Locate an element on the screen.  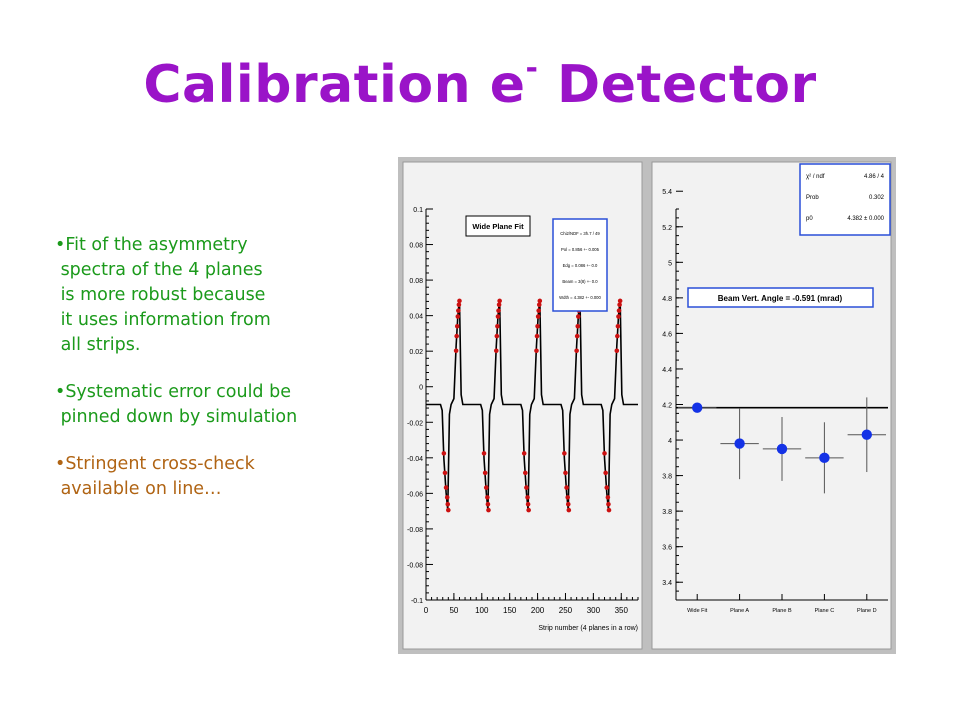
right-stats-label: Prob is located at coordinates (812, 198).